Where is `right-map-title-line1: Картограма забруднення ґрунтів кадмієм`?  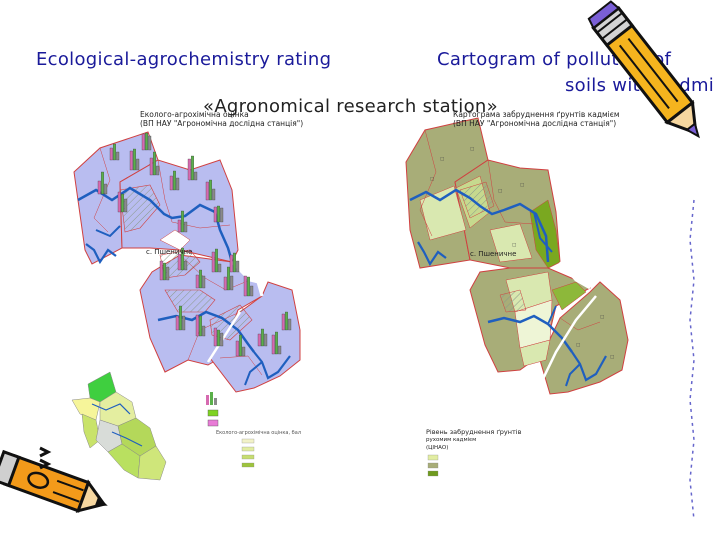
right-map-title-line1: Картограма забруднення ґрунтів кадмієм is located at coordinates (536, 114).